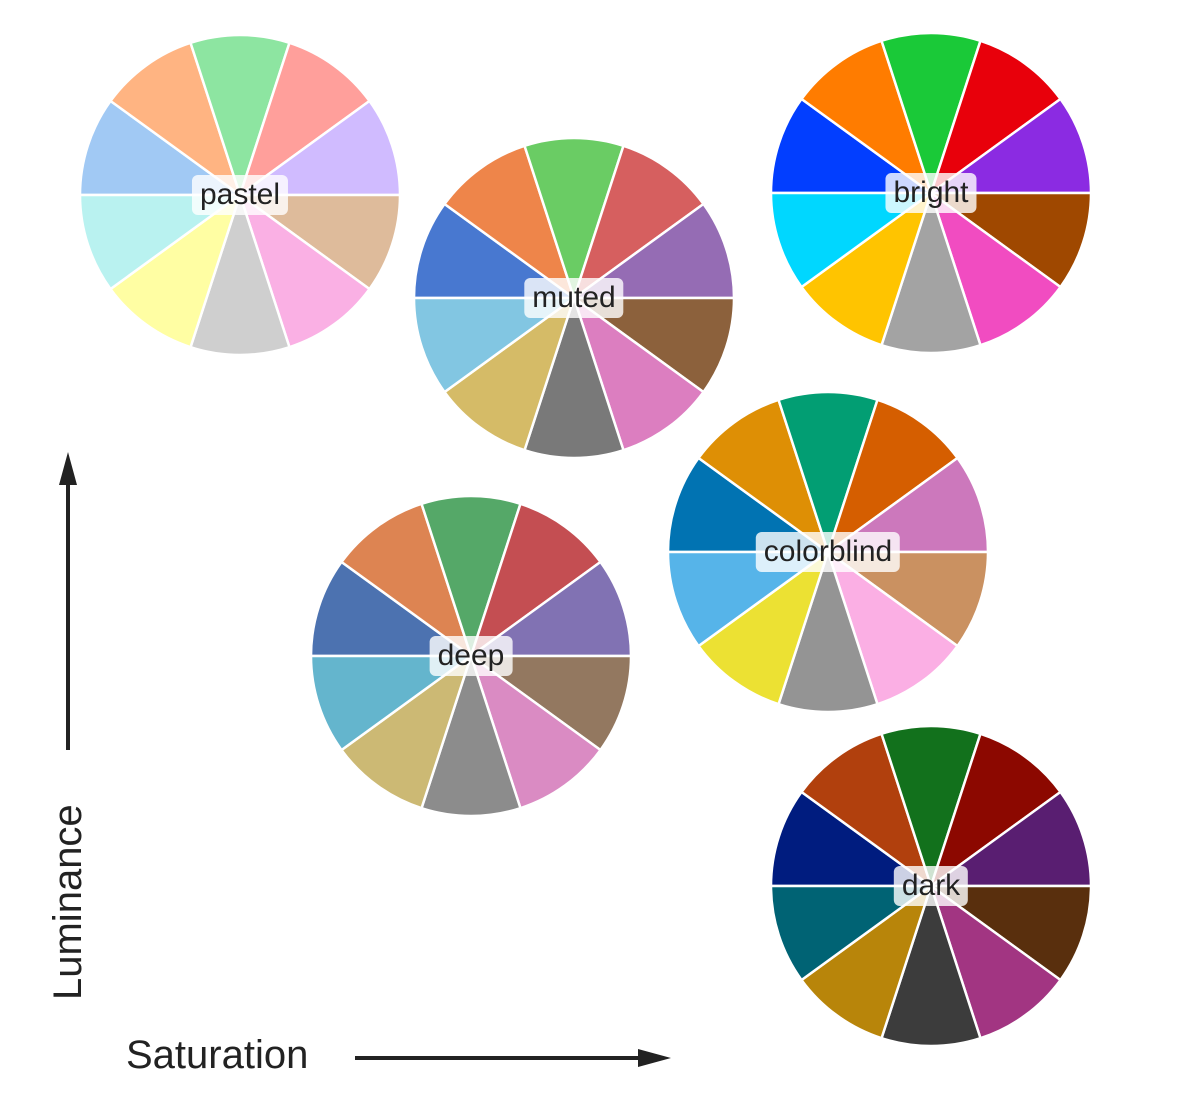 The height and width of the screenshot is (1103, 1201). I want to click on palette-wheel-colorblind, so click(828, 552).